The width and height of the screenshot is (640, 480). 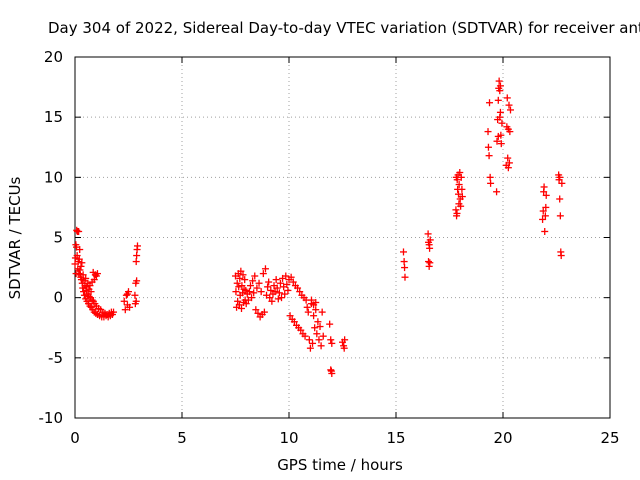 What do you see at coordinates (15, 237) in the screenshot?
I see `y-axis-label: SDTVAR / TECUs` at bounding box center [15, 237].